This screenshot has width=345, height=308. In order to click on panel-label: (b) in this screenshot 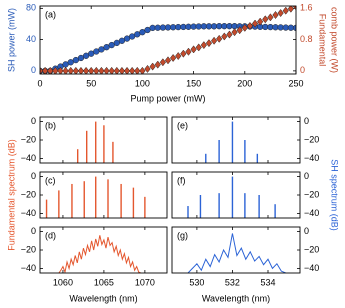, I will do `click(50, 125)`.